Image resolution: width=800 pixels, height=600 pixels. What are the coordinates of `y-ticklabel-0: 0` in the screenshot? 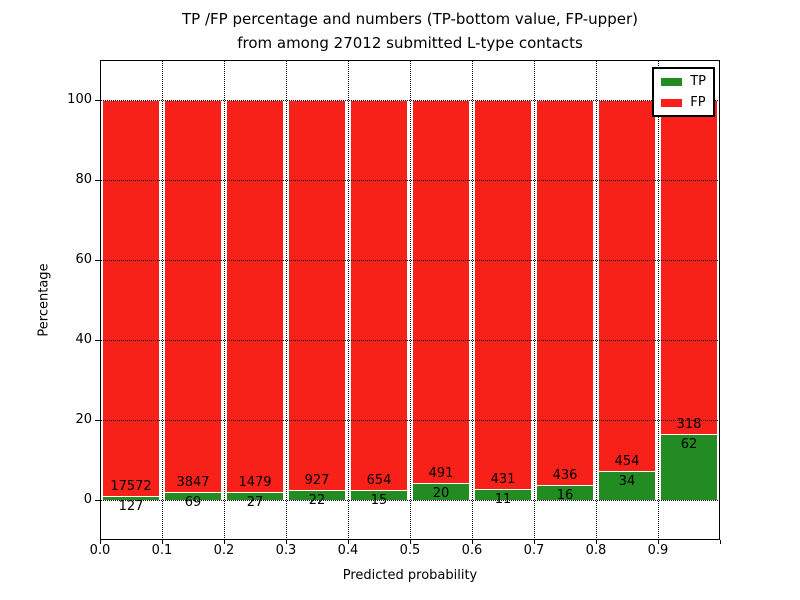 It's located at (87, 499).